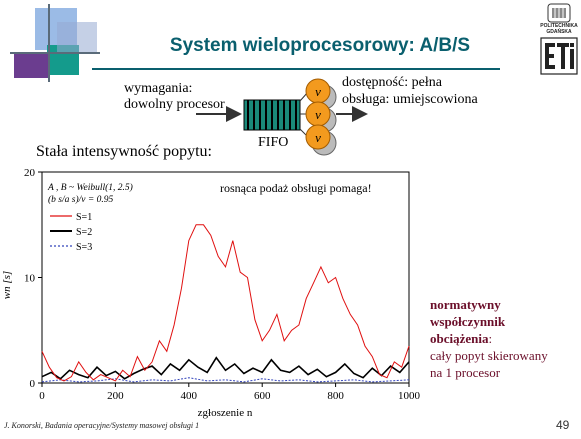 The height and width of the screenshot is (439, 581). What do you see at coordinates (559, 56) in the screenshot?
I see `eti-logo-icon` at bounding box center [559, 56].